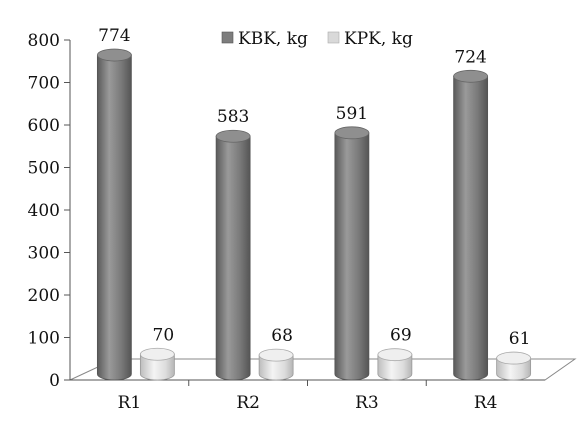 This screenshot has height=421, width=577. I want to click on y-tick-label: 0, so click(54, 381).